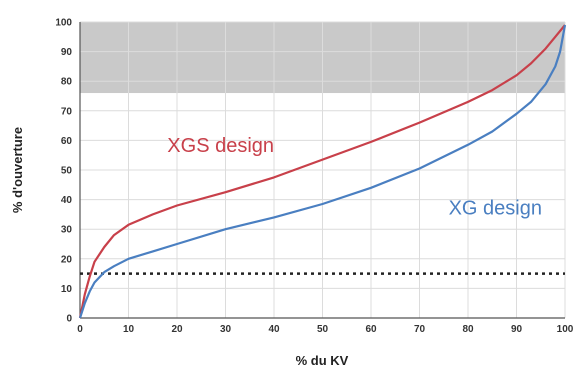 This screenshot has height=379, width=573. Describe the element at coordinates (226, 329) in the screenshot. I see `x-tick-label: 30` at that location.